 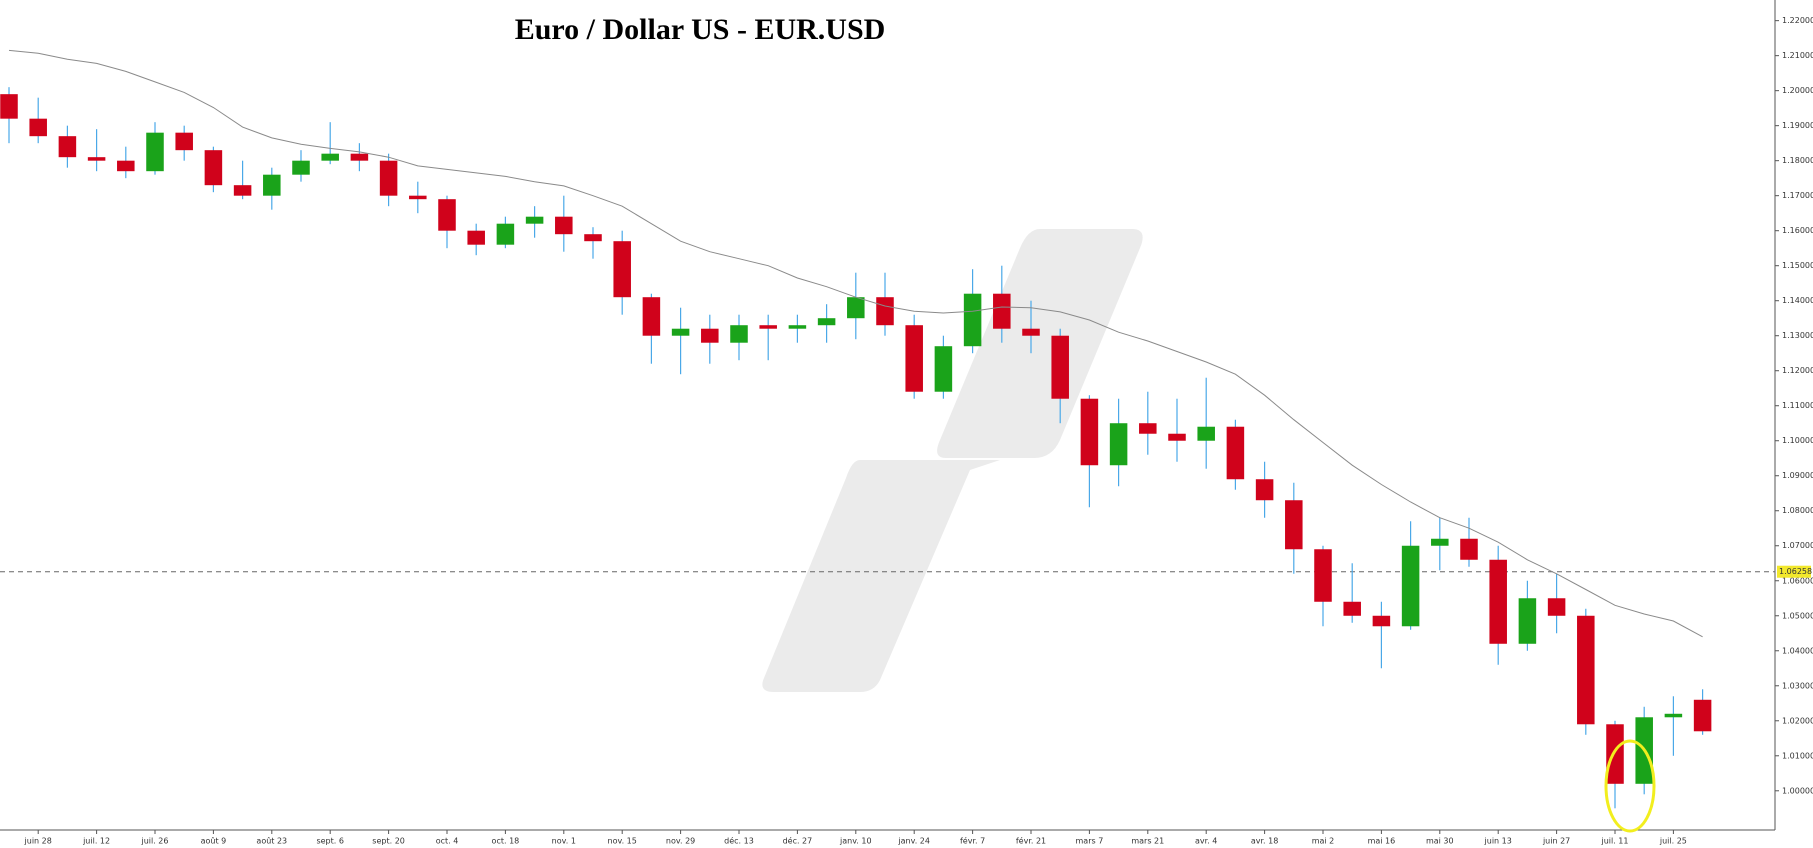 I want to click on last-price-box, so click(x=1794, y=571).